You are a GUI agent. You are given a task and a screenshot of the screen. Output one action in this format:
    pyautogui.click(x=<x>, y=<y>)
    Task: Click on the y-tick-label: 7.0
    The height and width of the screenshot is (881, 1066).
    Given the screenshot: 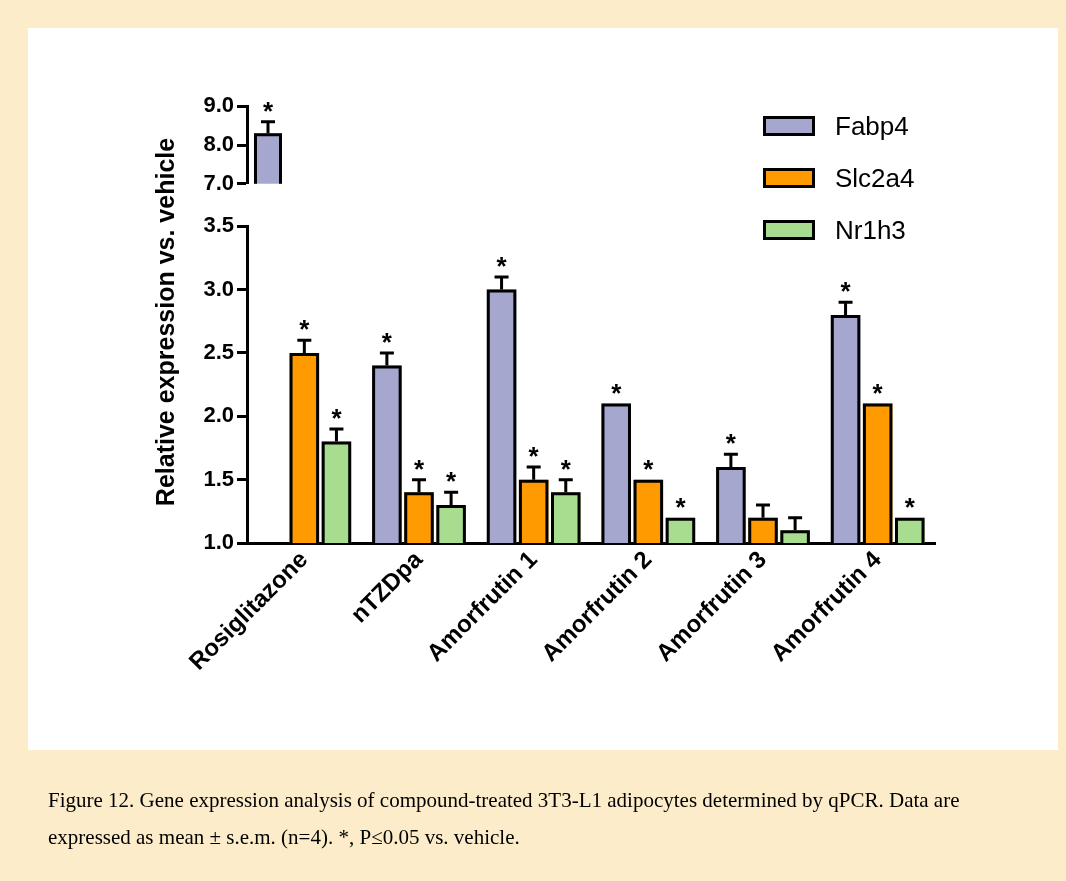 What is the action you would take?
    pyautogui.click(x=218, y=182)
    